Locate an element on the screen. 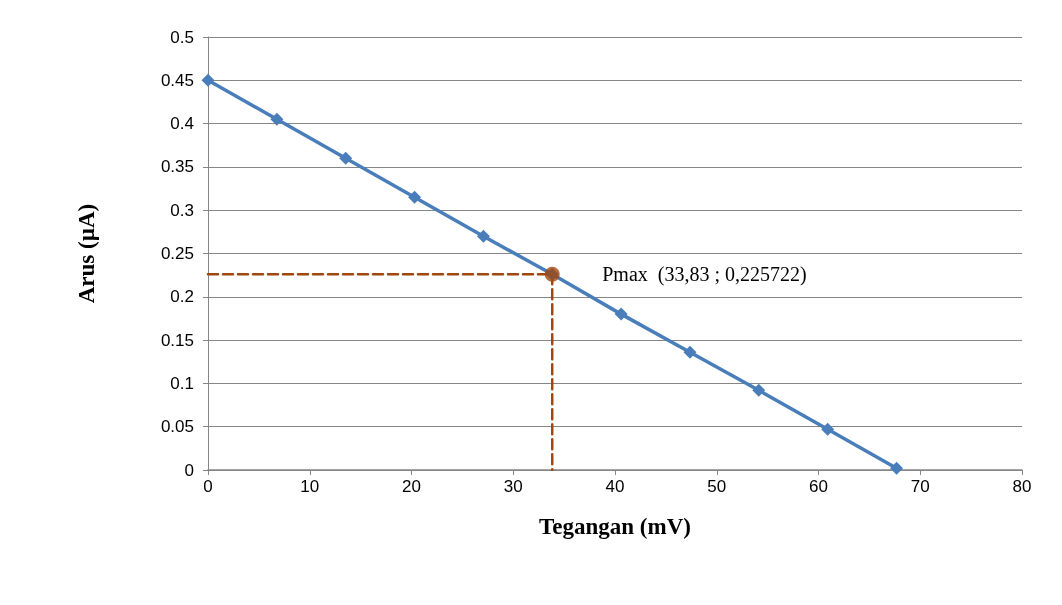  y-tick-label: 0 is located at coordinates (189, 470).